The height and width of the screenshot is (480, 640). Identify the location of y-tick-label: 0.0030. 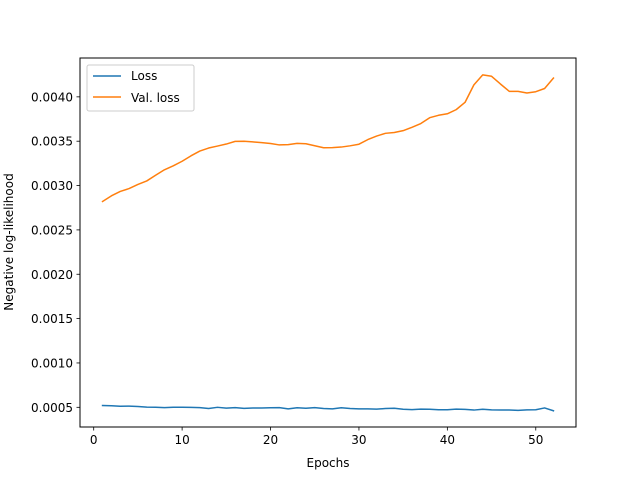
(52, 186).